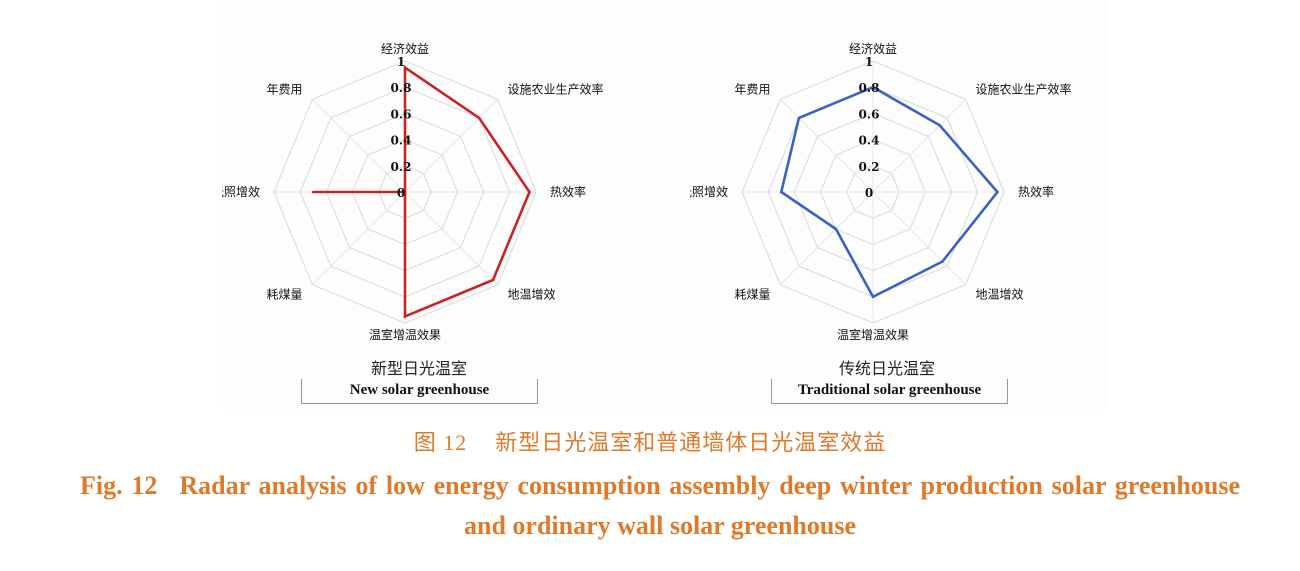 The height and width of the screenshot is (571, 1300). What do you see at coordinates (886, 368) in the screenshot?
I see `caption-cn-traditional: 传统日光温室` at bounding box center [886, 368].